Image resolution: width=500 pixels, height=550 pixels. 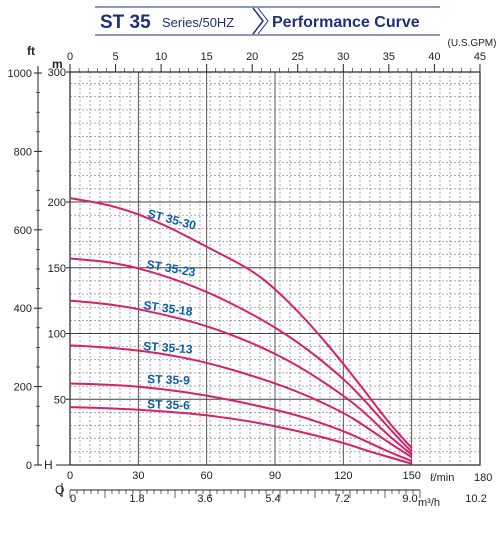 What do you see at coordinates (480, 57) in the screenshot?
I see `gpm-tick-label: 45` at bounding box center [480, 57].